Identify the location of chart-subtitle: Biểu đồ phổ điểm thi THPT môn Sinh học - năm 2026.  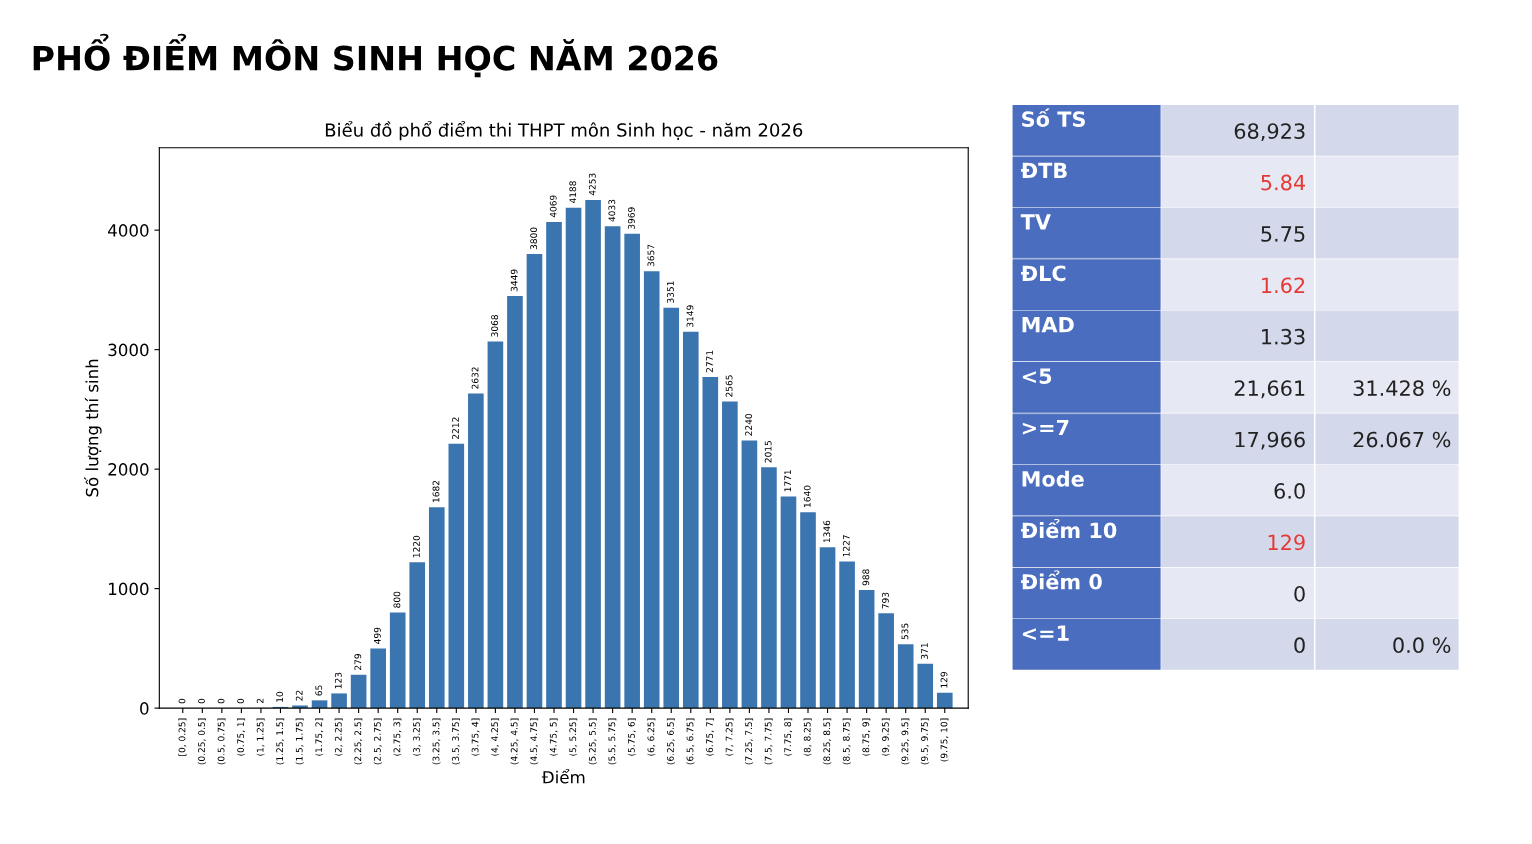
(564, 131).